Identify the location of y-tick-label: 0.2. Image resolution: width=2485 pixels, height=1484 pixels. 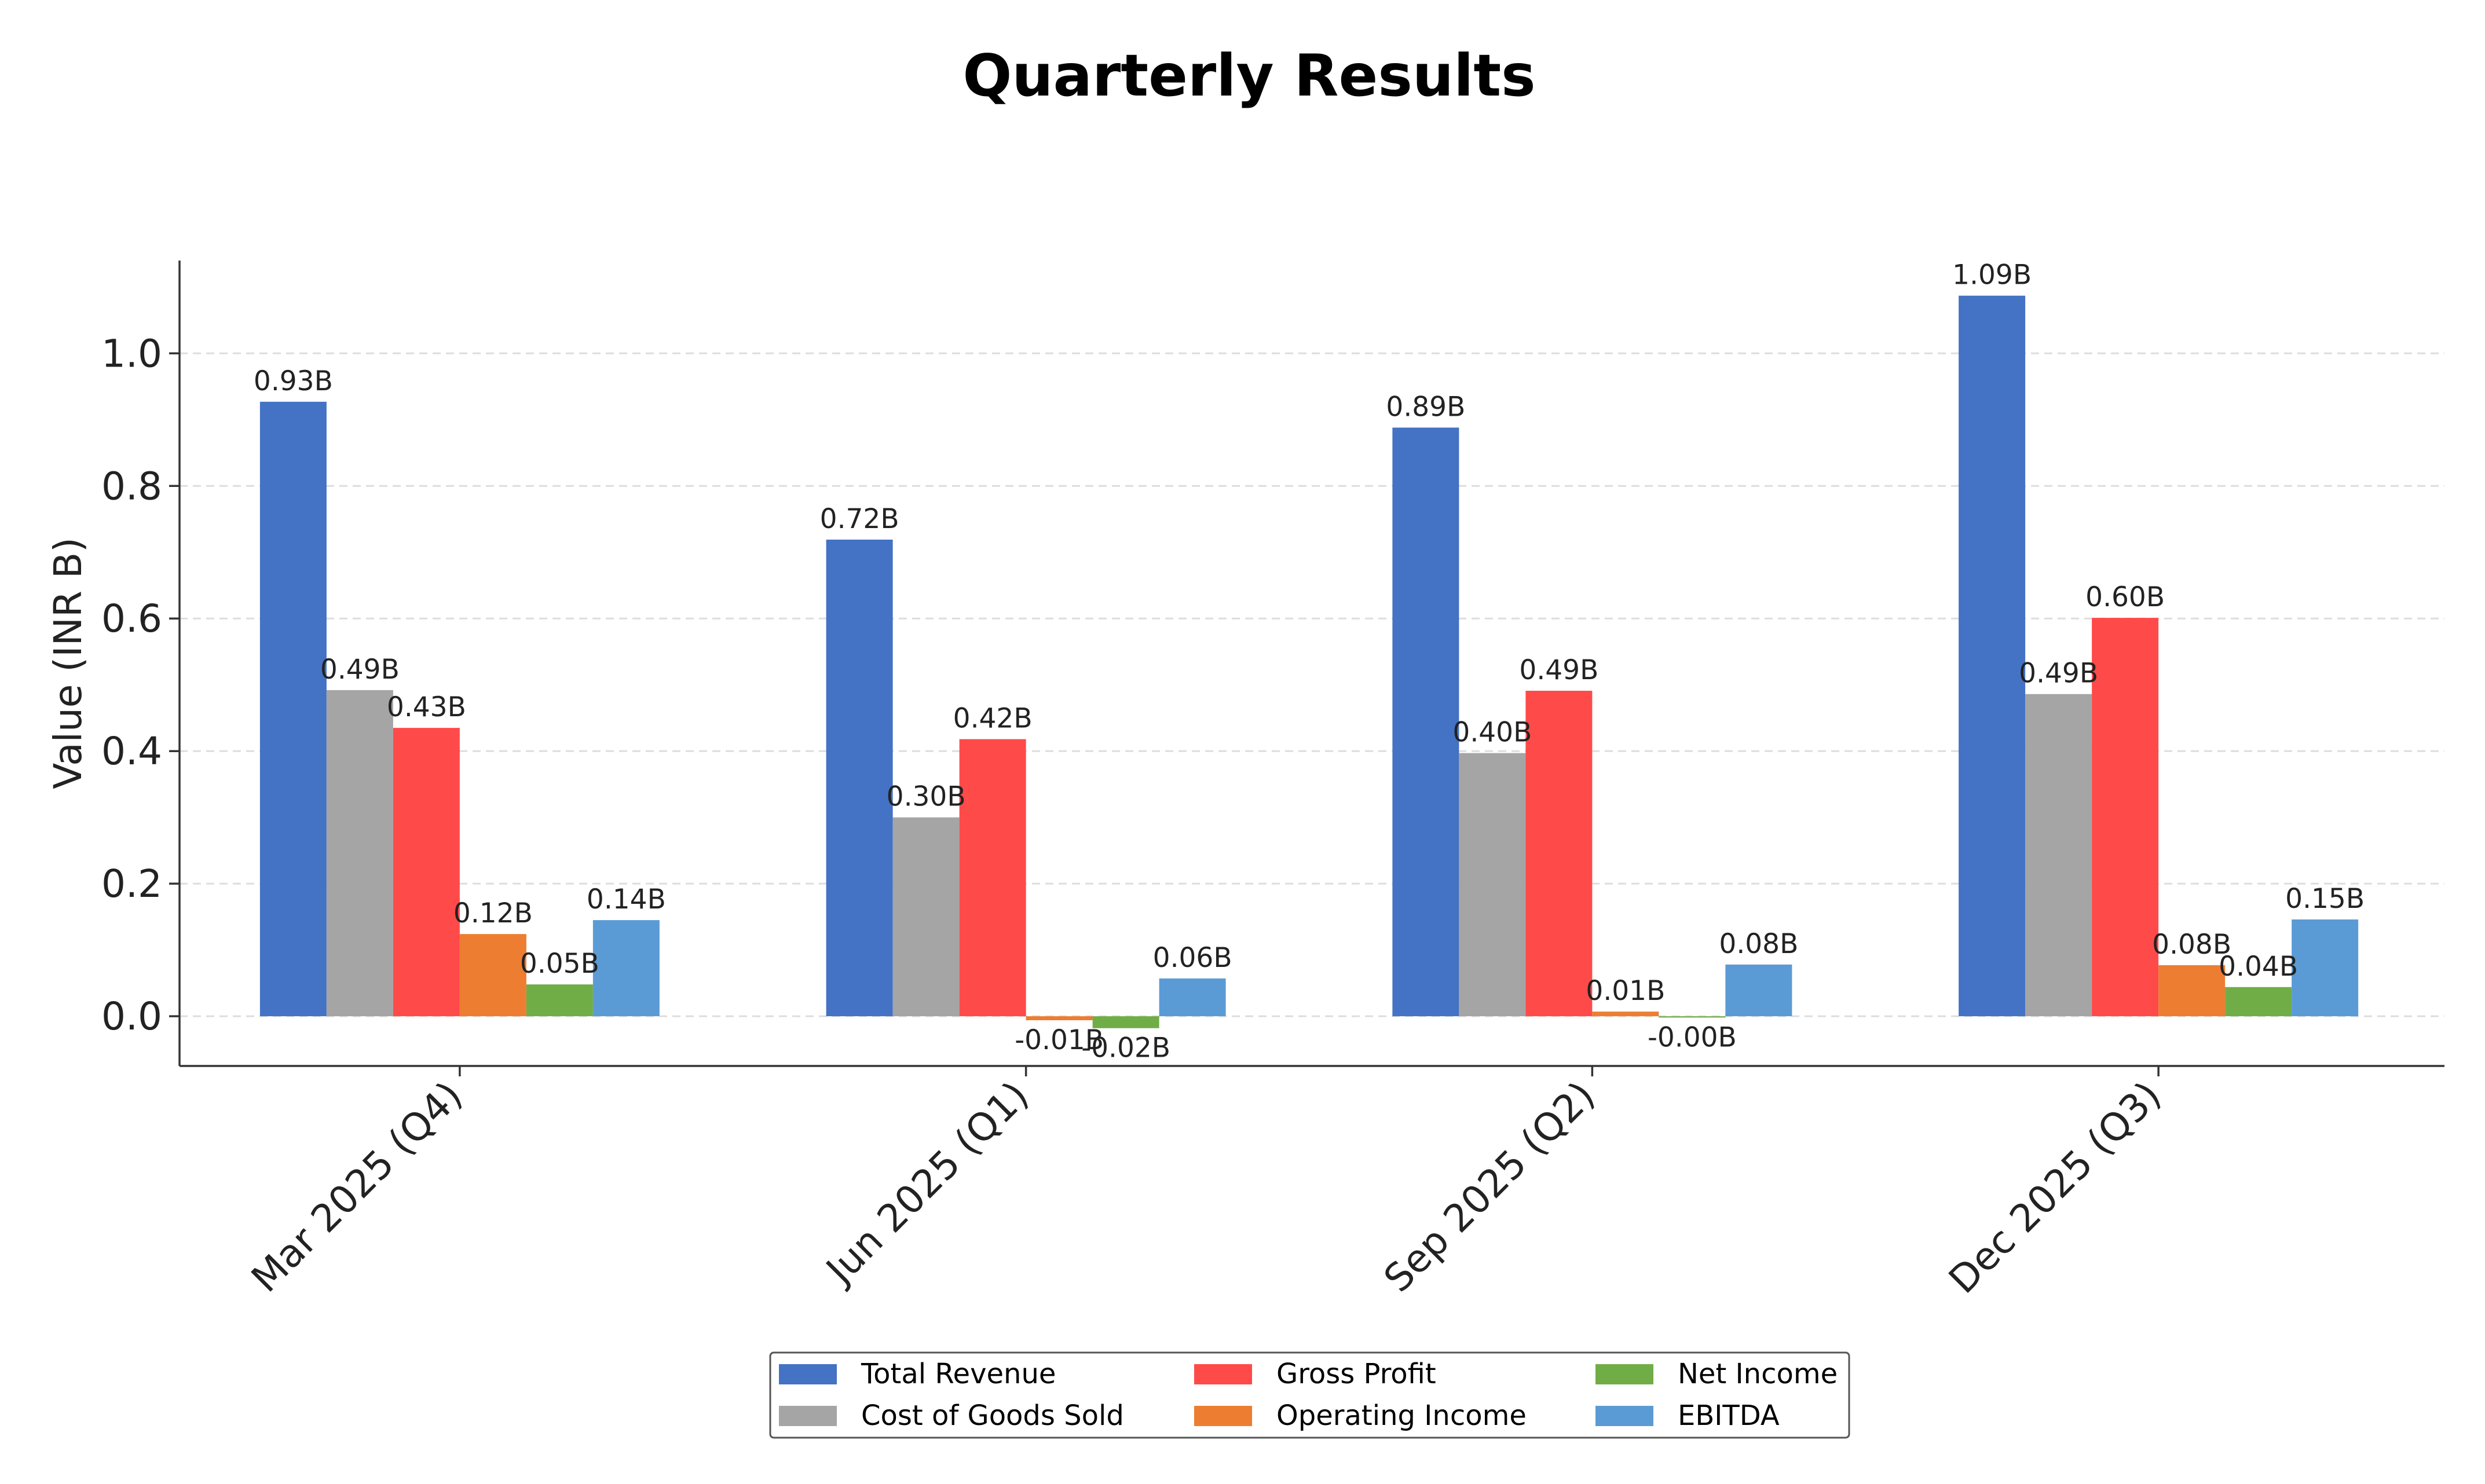
(131, 884).